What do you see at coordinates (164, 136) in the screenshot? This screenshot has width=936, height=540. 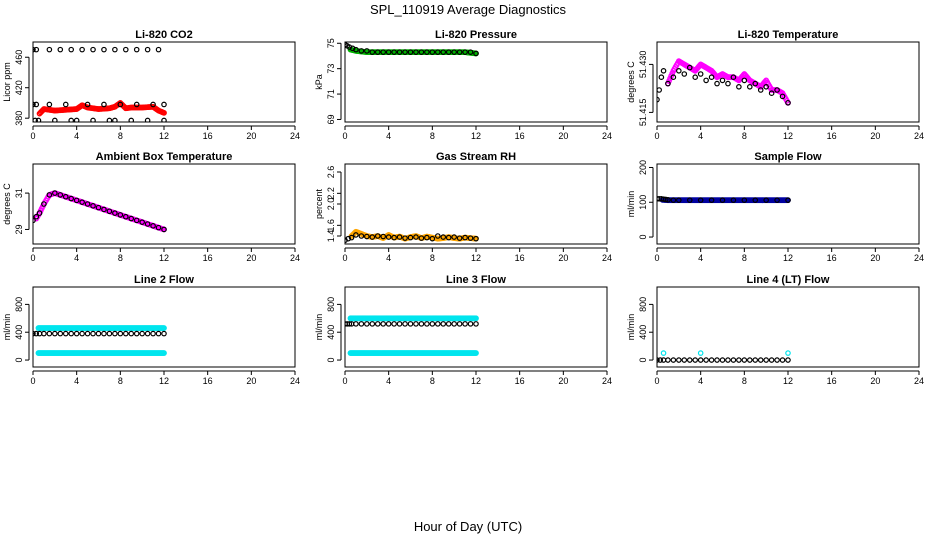 I see `x-tick-label: 12` at bounding box center [164, 136].